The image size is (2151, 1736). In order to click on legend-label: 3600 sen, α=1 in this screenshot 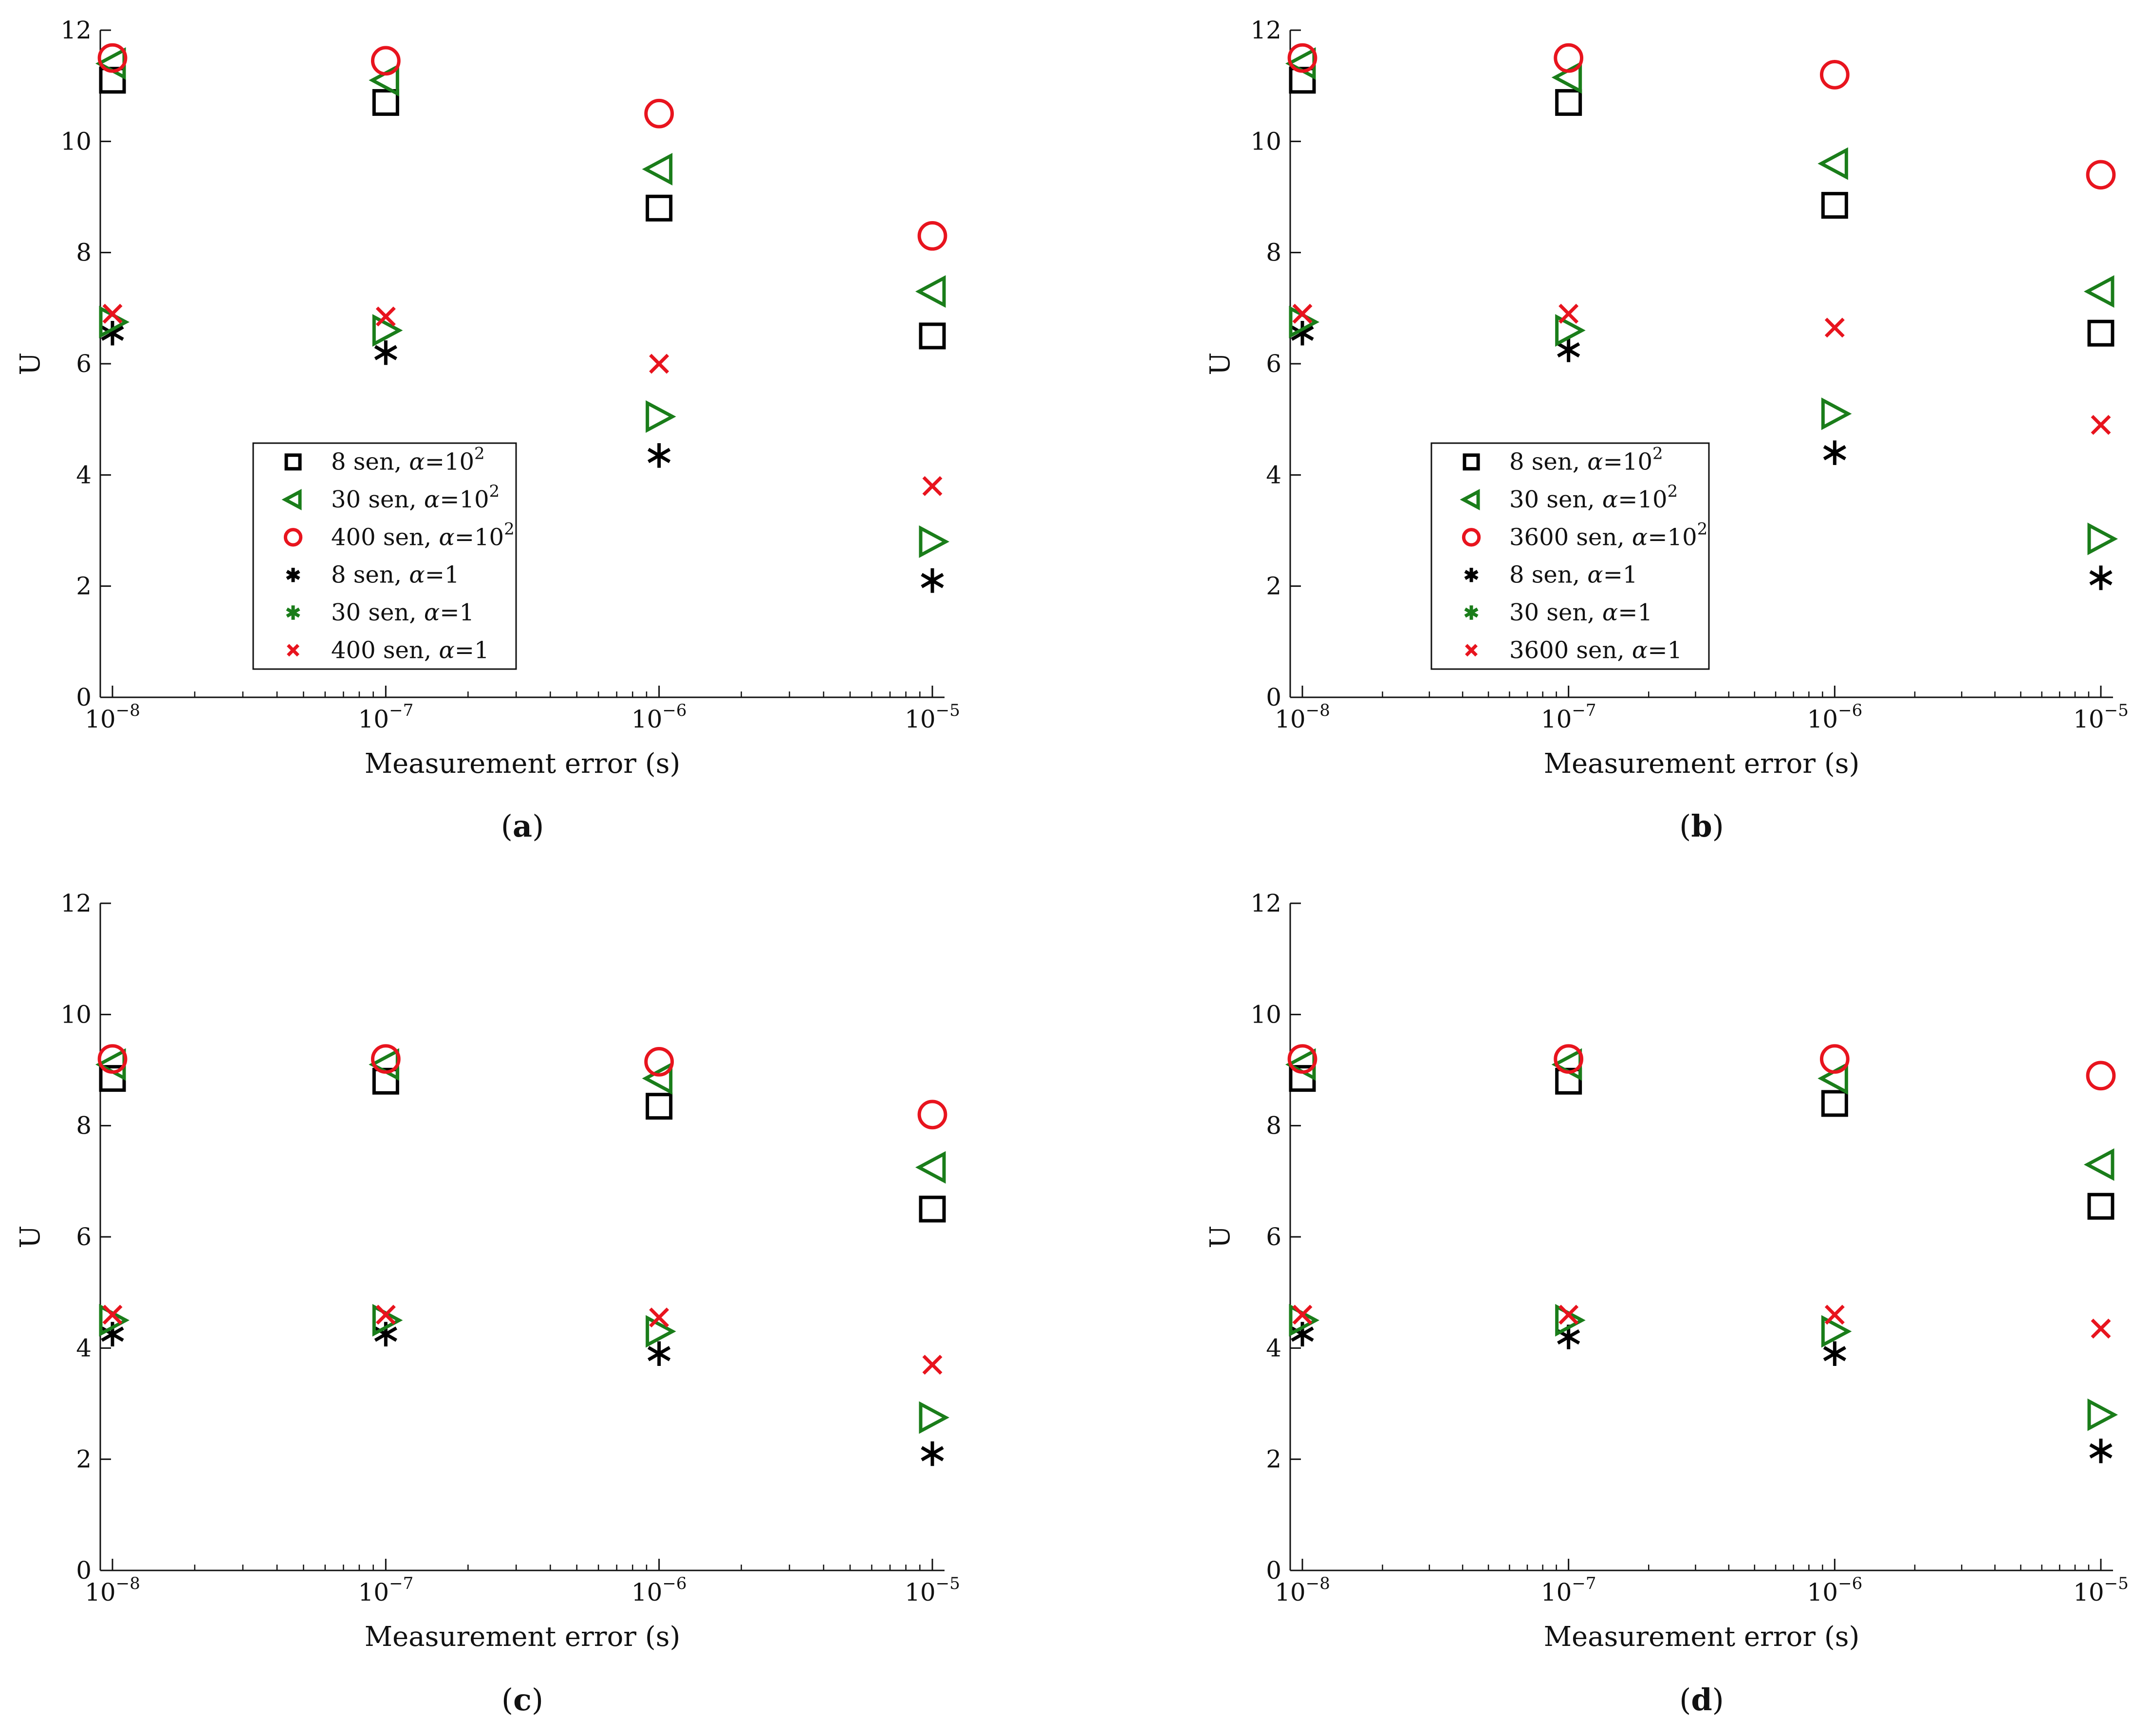, I will do `click(1595, 650)`.